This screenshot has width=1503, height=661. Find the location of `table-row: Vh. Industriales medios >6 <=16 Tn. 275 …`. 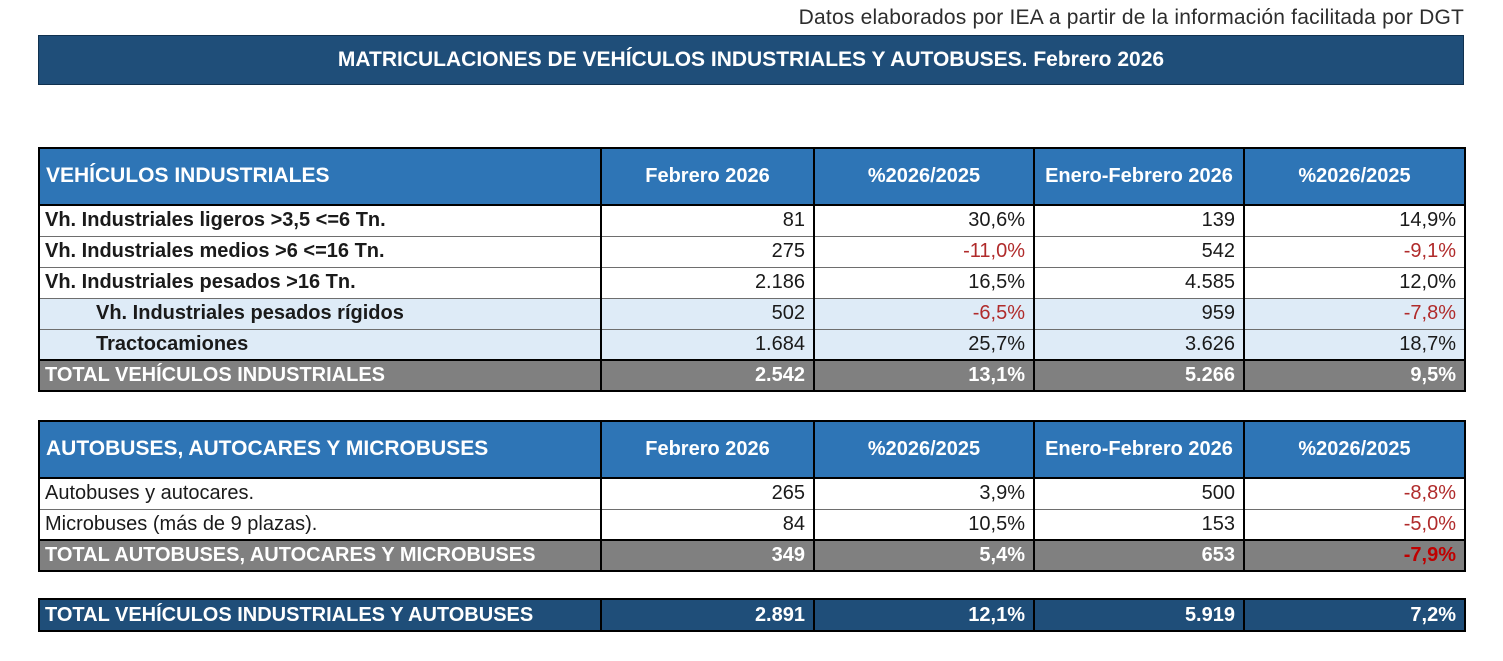

table-row: Vh. Industriales medios >6 <=16 Tn. 275 … is located at coordinates (752, 251).